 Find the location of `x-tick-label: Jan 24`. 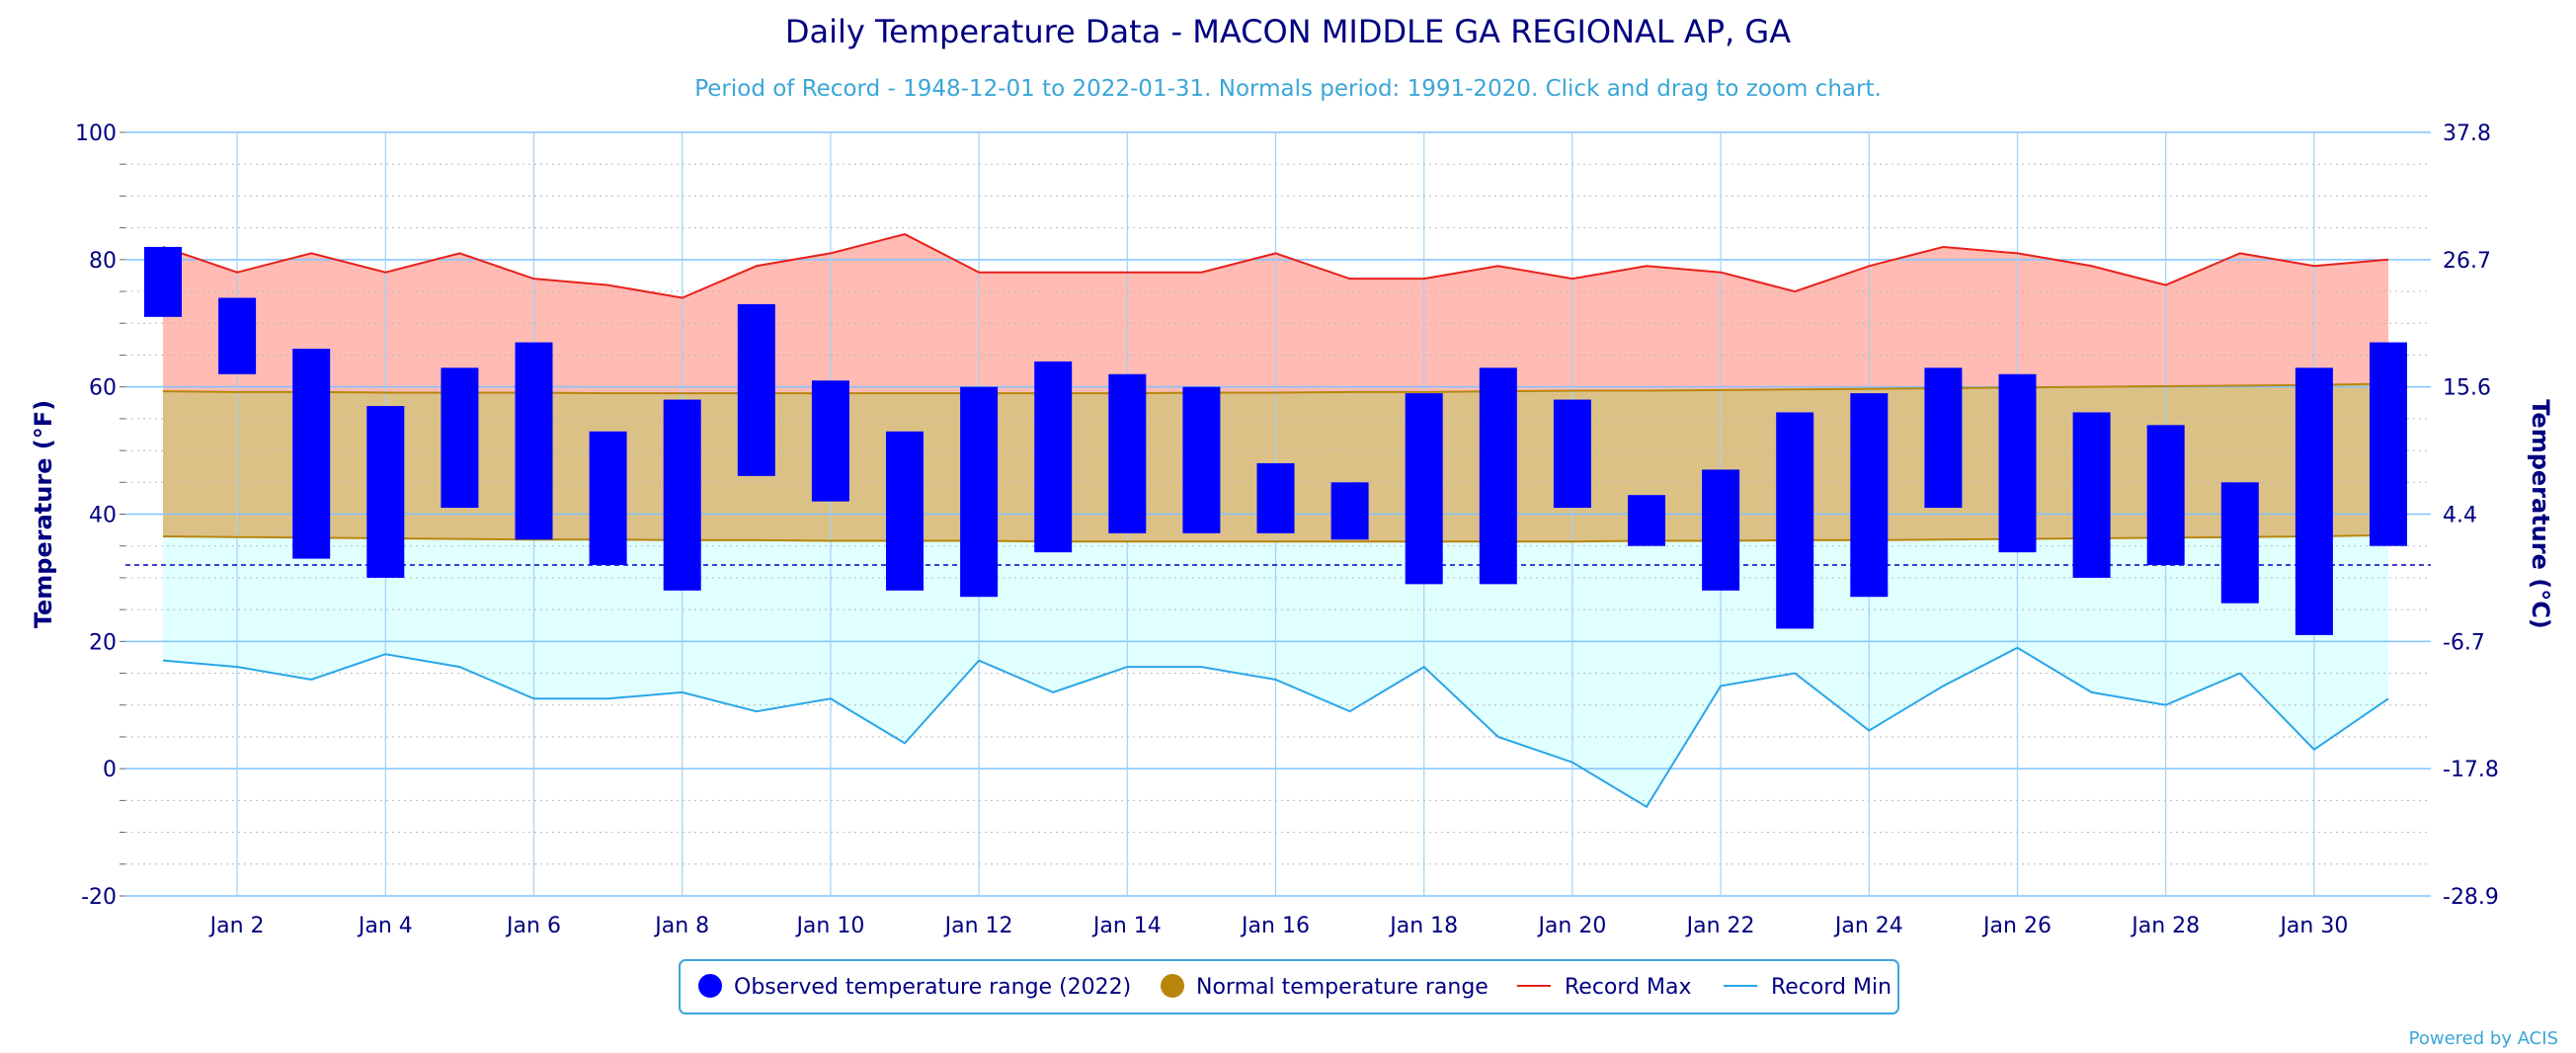

x-tick-label: Jan 24 is located at coordinates (1868, 926).